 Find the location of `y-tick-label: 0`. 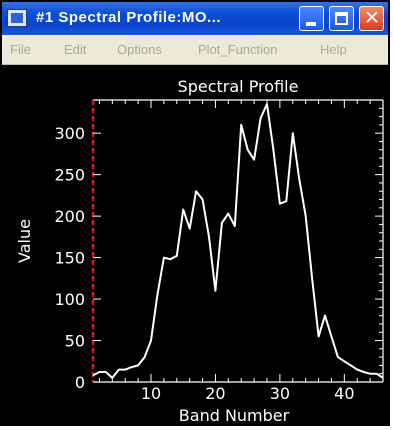

y-tick-label: 0 is located at coordinates (80, 382).